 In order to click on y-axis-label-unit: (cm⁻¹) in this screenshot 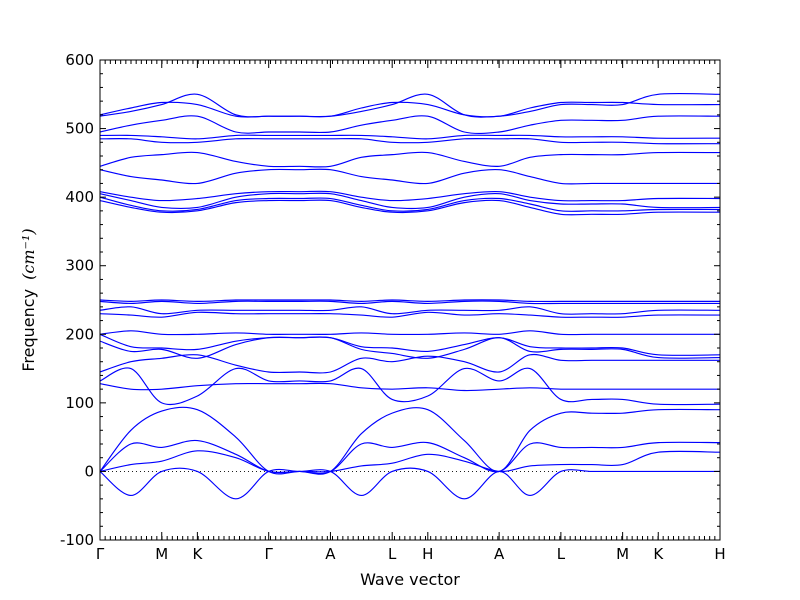, I will do `click(28, 253)`.